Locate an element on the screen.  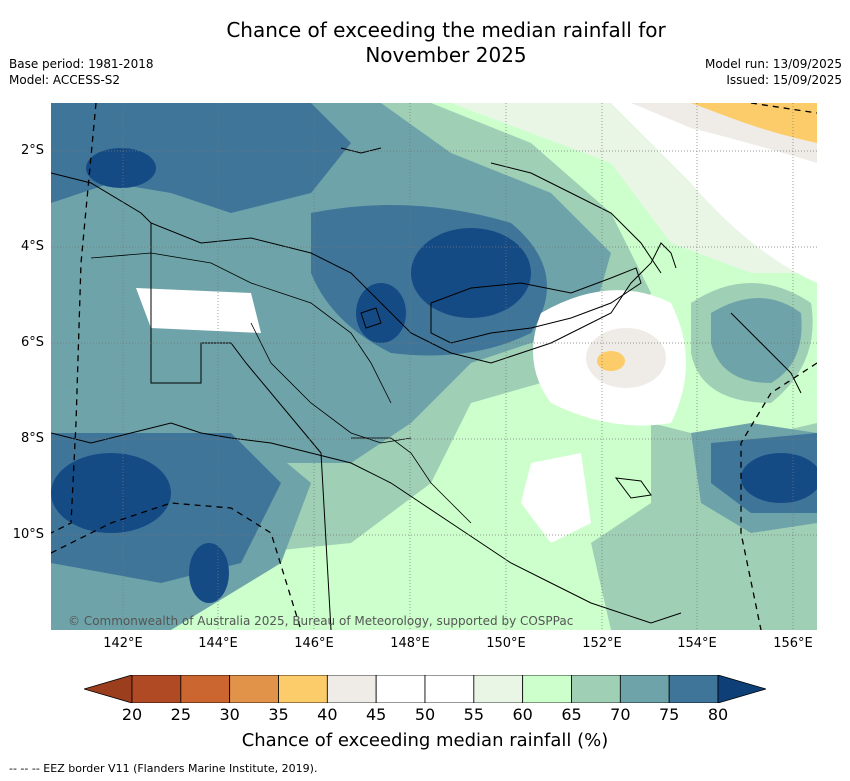
zone-70-75-islands is located at coordinates (756, 340).